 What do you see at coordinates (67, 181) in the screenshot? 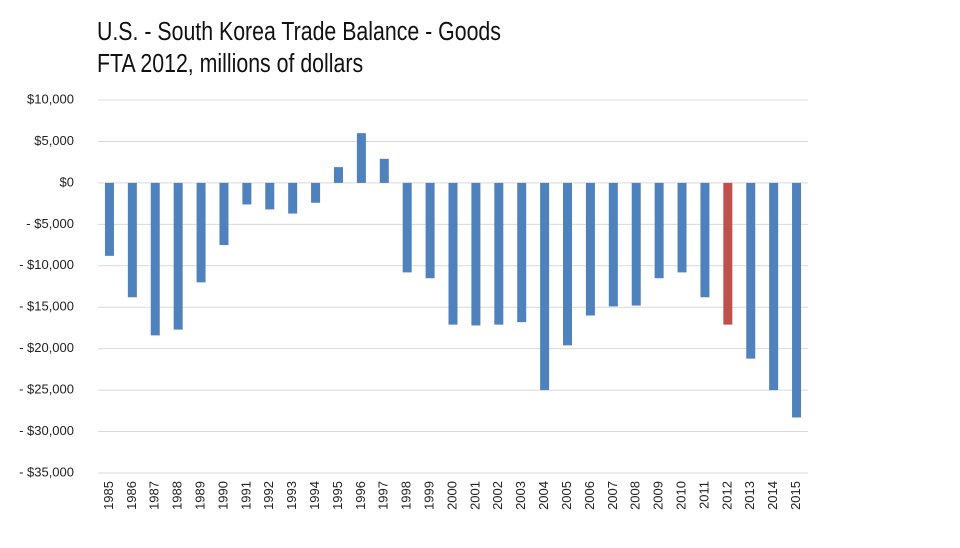
I see `y-tick-label: $0` at bounding box center [67, 181].